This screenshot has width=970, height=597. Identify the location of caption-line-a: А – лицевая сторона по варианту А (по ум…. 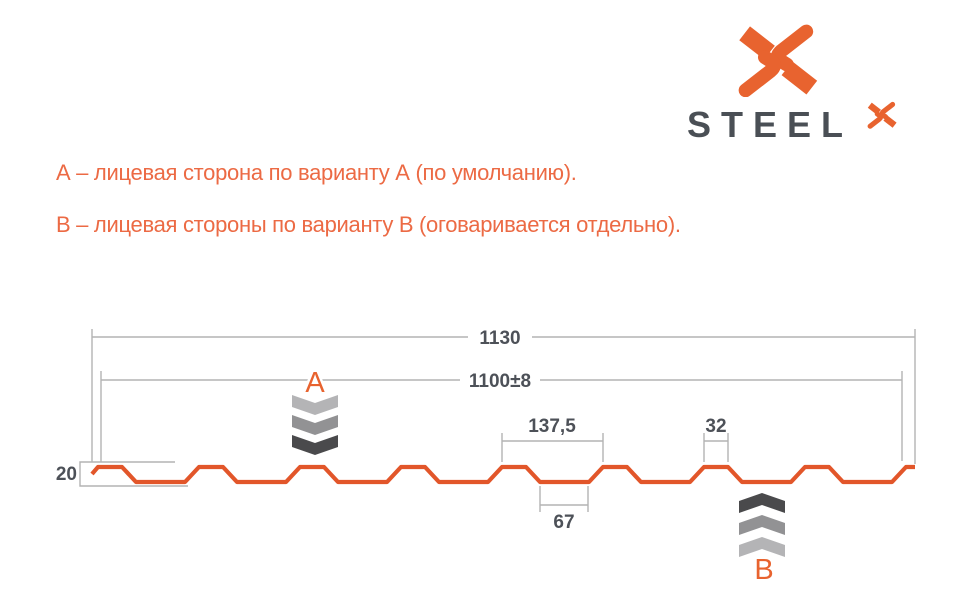
(316, 172).